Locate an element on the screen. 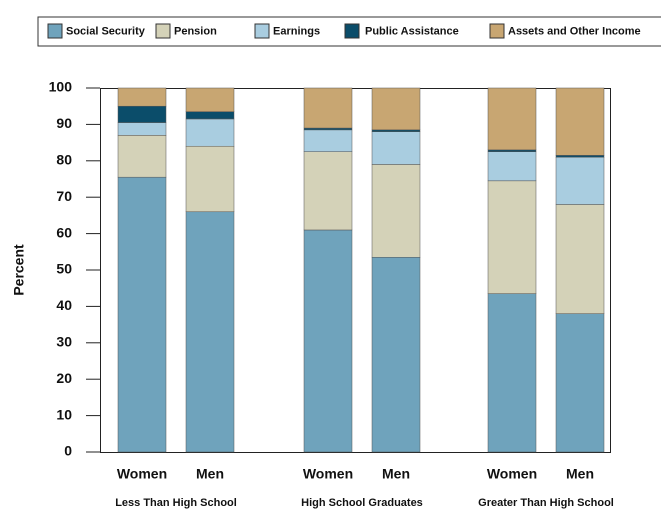 This screenshot has width=661, height=512. y-axis-label: Percent is located at coordinates (19, 270).